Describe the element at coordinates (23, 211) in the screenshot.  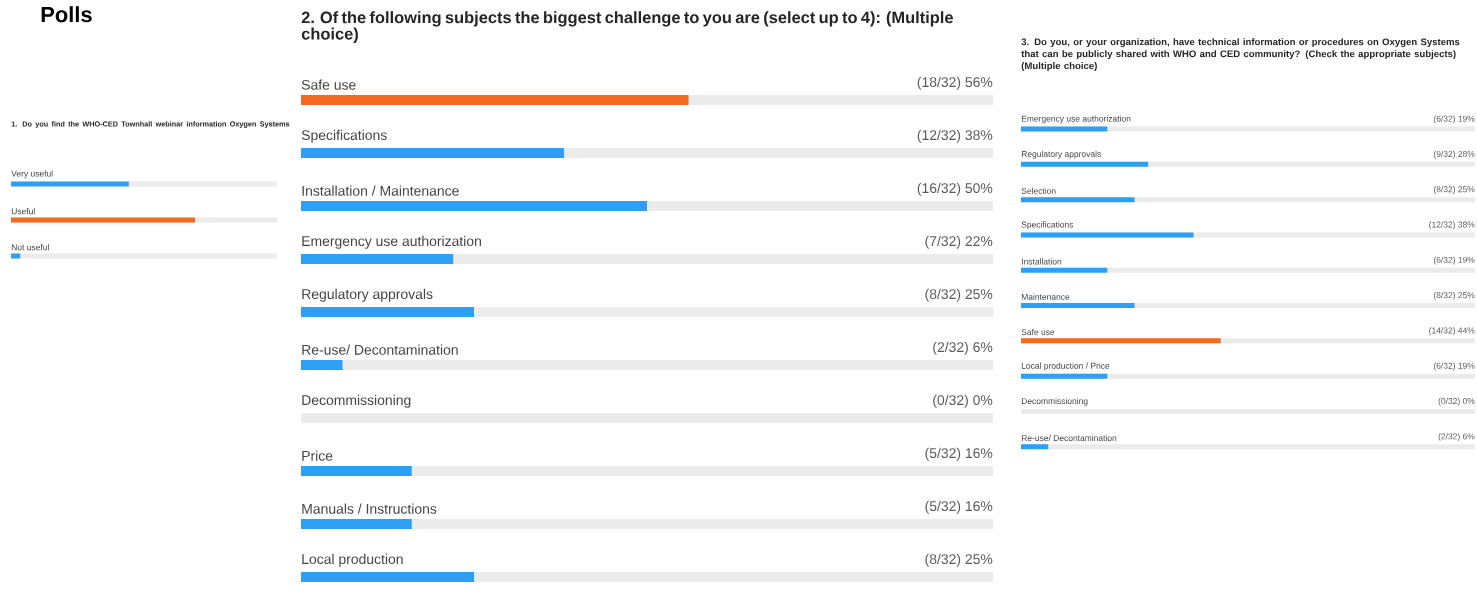
I see `y-tick-label: Useful` at that location.